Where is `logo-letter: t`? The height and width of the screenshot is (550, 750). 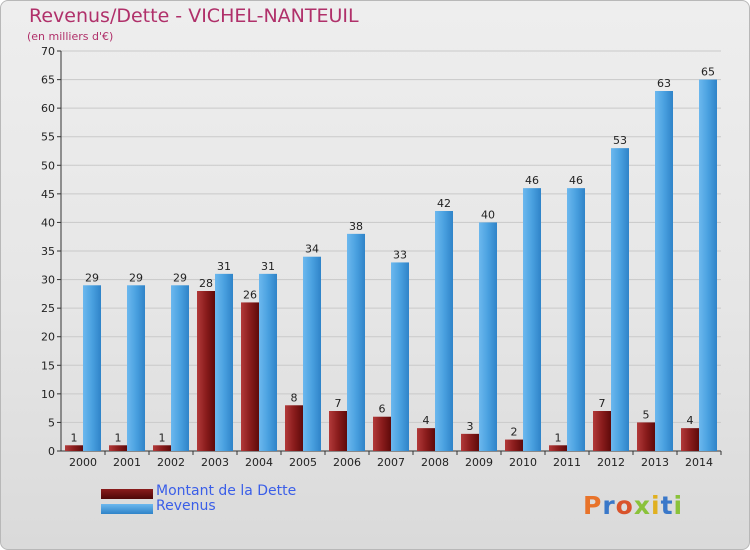 logo-letter: t is located at coordinates (667, 505).